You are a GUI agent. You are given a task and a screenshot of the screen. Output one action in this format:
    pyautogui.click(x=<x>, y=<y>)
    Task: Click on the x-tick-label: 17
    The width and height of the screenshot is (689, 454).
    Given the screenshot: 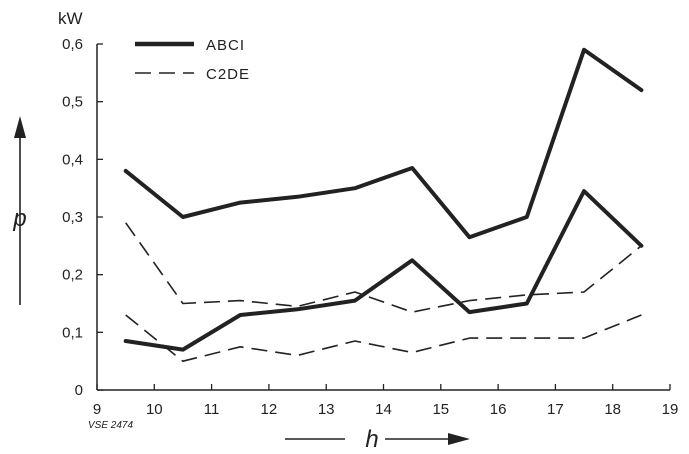 What is the action you would take?
    pyautogui.click(x=555, y=409)
    